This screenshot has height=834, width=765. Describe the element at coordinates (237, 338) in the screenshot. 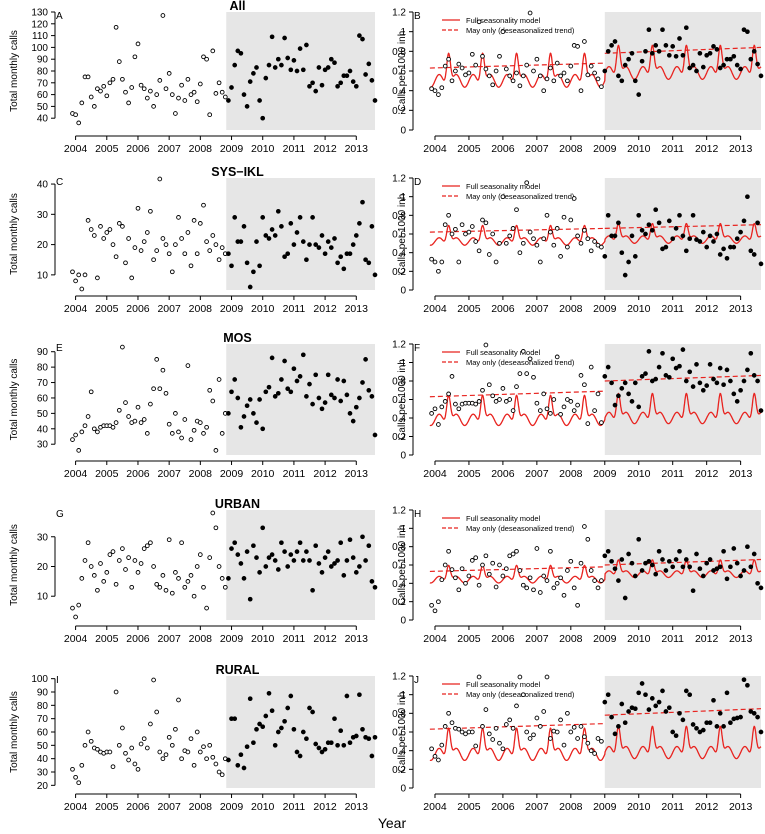

I see `panel-title-e: MOS` at that location.